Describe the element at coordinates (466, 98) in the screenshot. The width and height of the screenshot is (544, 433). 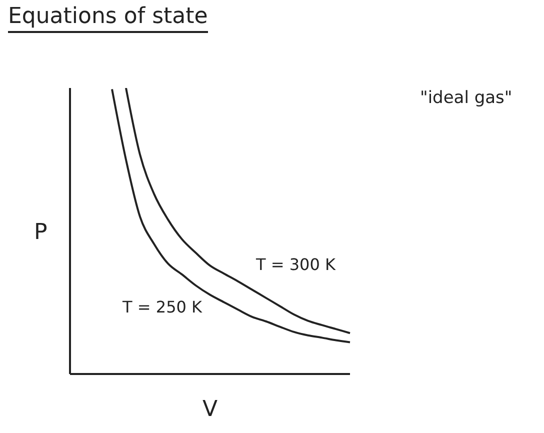
I see `text: "ideal gas"` at that location.